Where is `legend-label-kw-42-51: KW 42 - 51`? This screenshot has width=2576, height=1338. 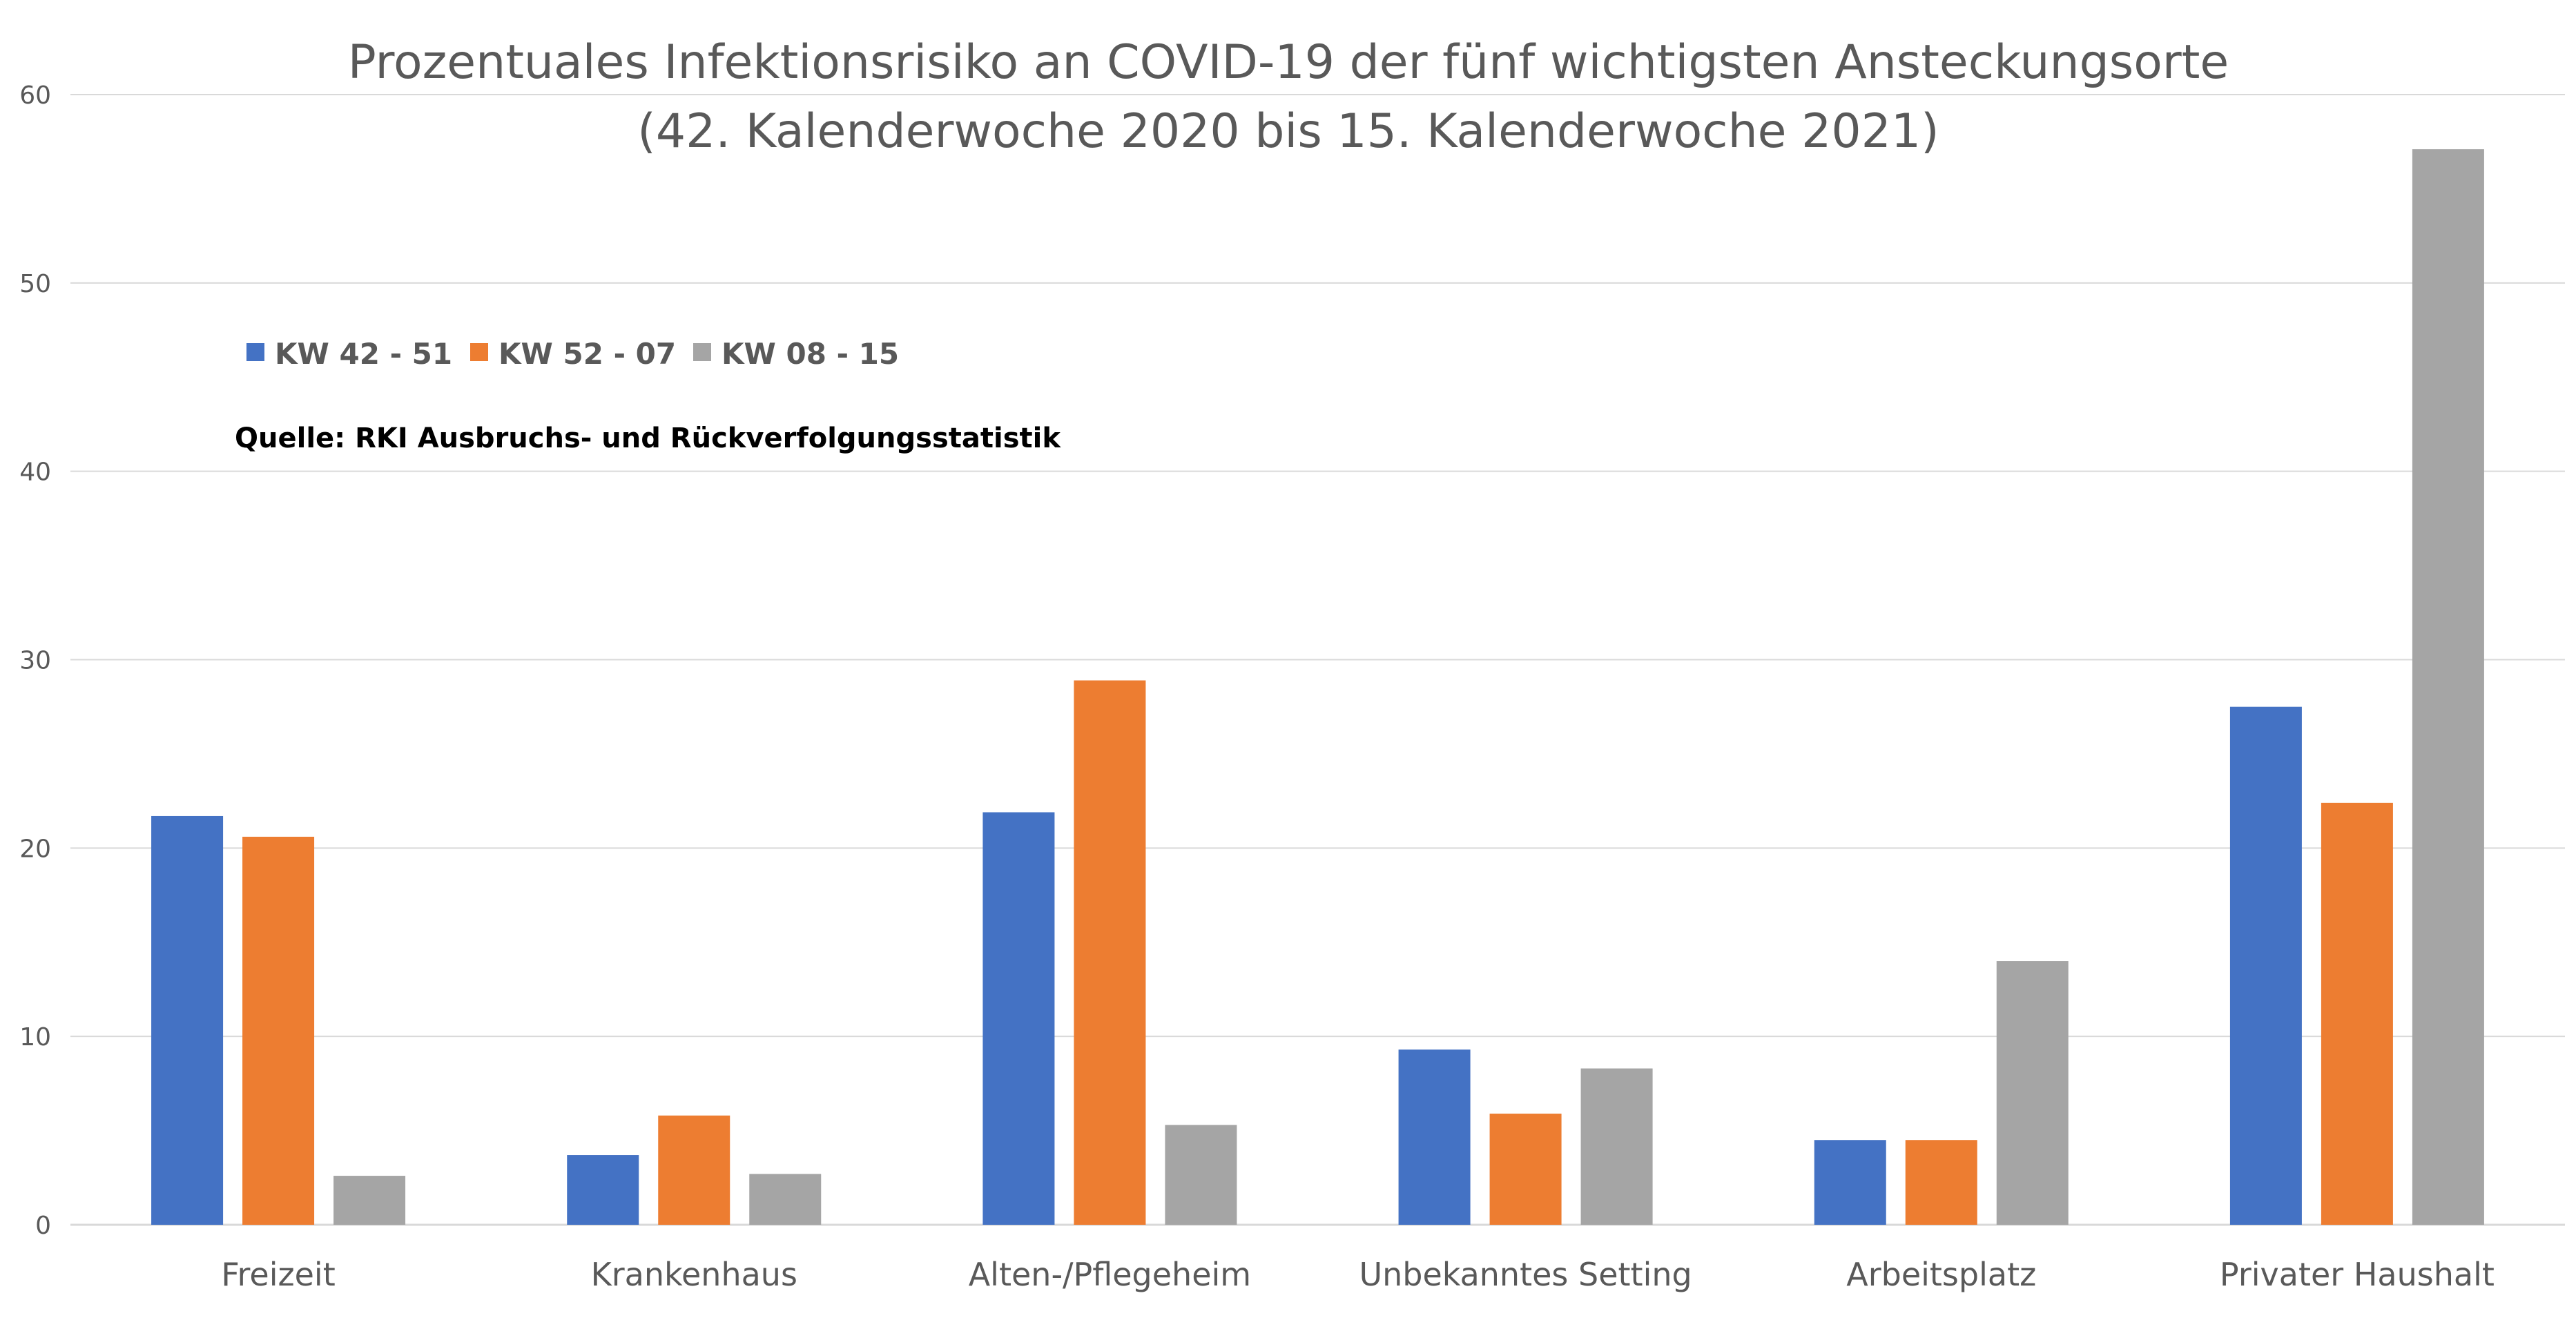 legend-label-kw-42-51: KW 42 - 51 is located at coordinates (364, 354).